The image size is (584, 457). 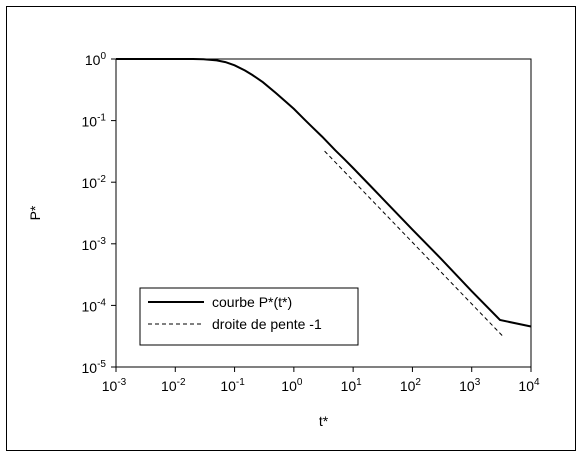 What do you see at coordinates (352, 385) in the screenshot?
I see `x-tick-label: 10¹` at bounding box center [352, 385].